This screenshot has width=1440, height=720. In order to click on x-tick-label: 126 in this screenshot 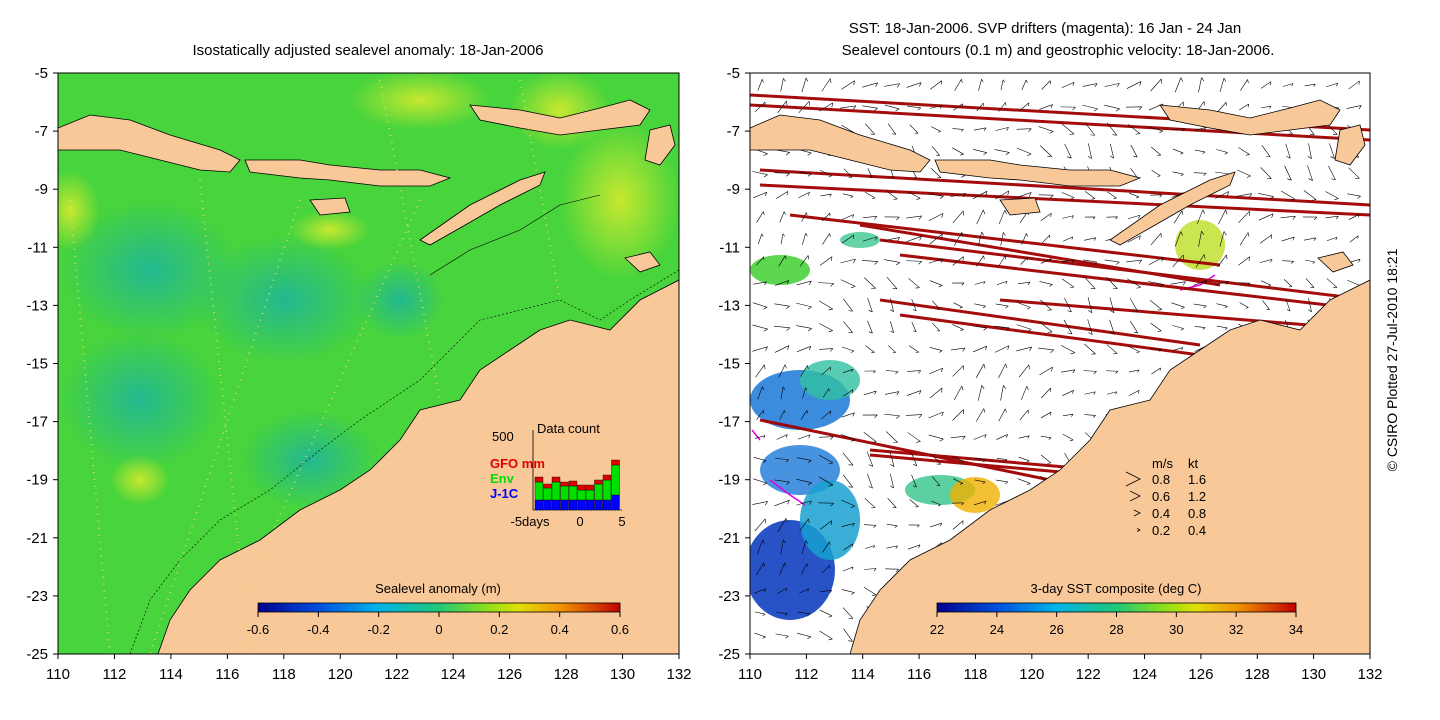, I will do `click(509, 674)`.